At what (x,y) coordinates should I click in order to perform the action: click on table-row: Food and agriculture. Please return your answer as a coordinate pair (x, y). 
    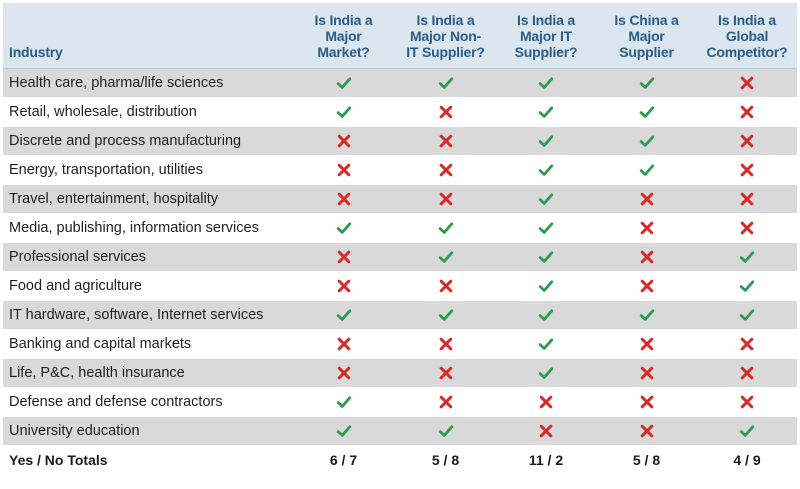
    Looking at the image, I should click on (400, 286).